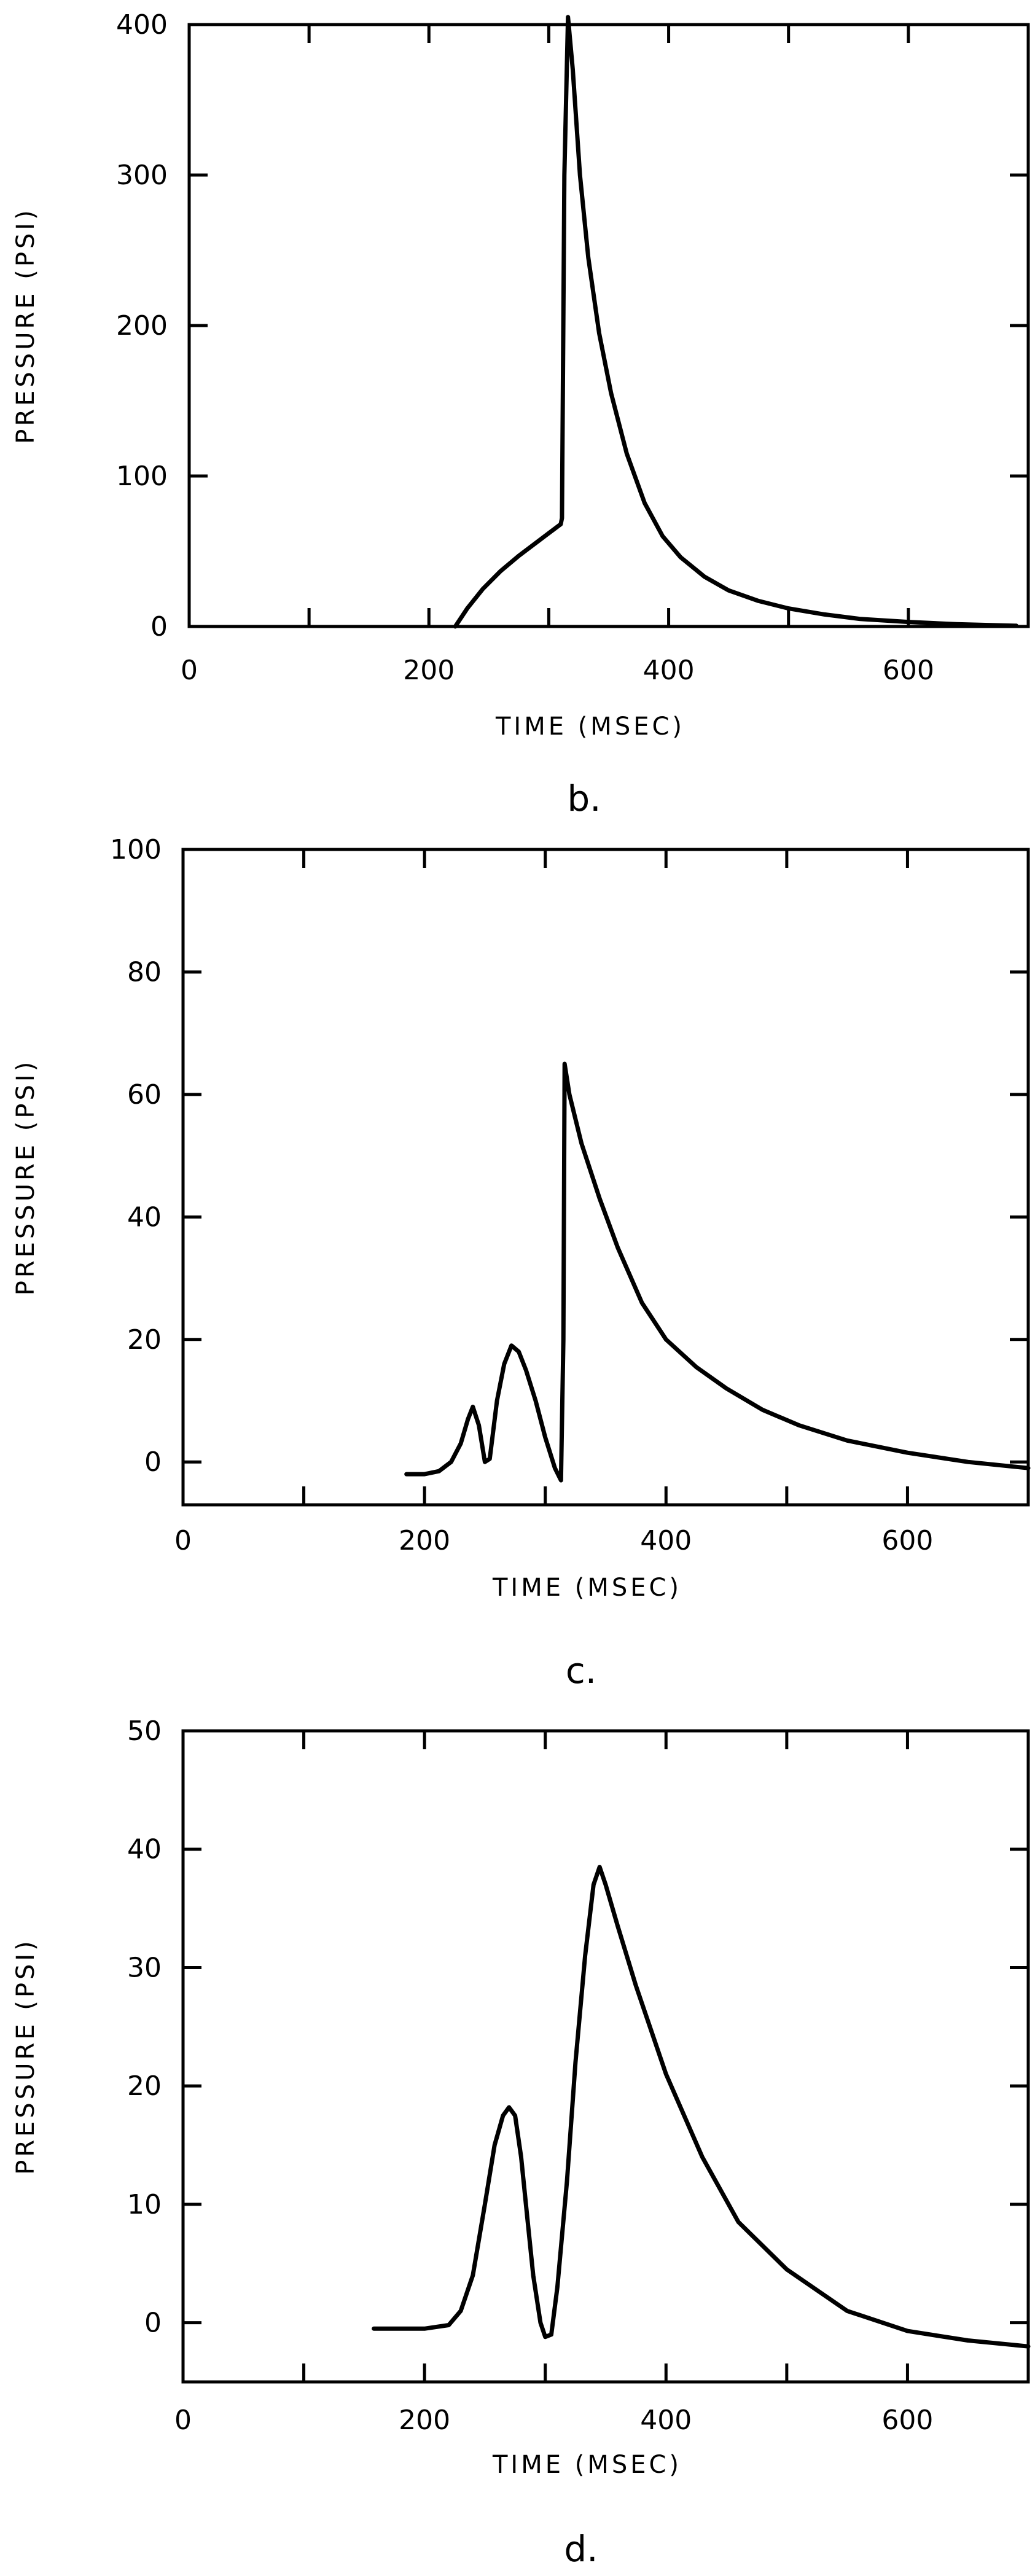 The width and height of the screenshot is (1035, 2576). Describe the element at coordinates (144, 972) in the screenshot. I see `y-tick-label: 80` at that location.